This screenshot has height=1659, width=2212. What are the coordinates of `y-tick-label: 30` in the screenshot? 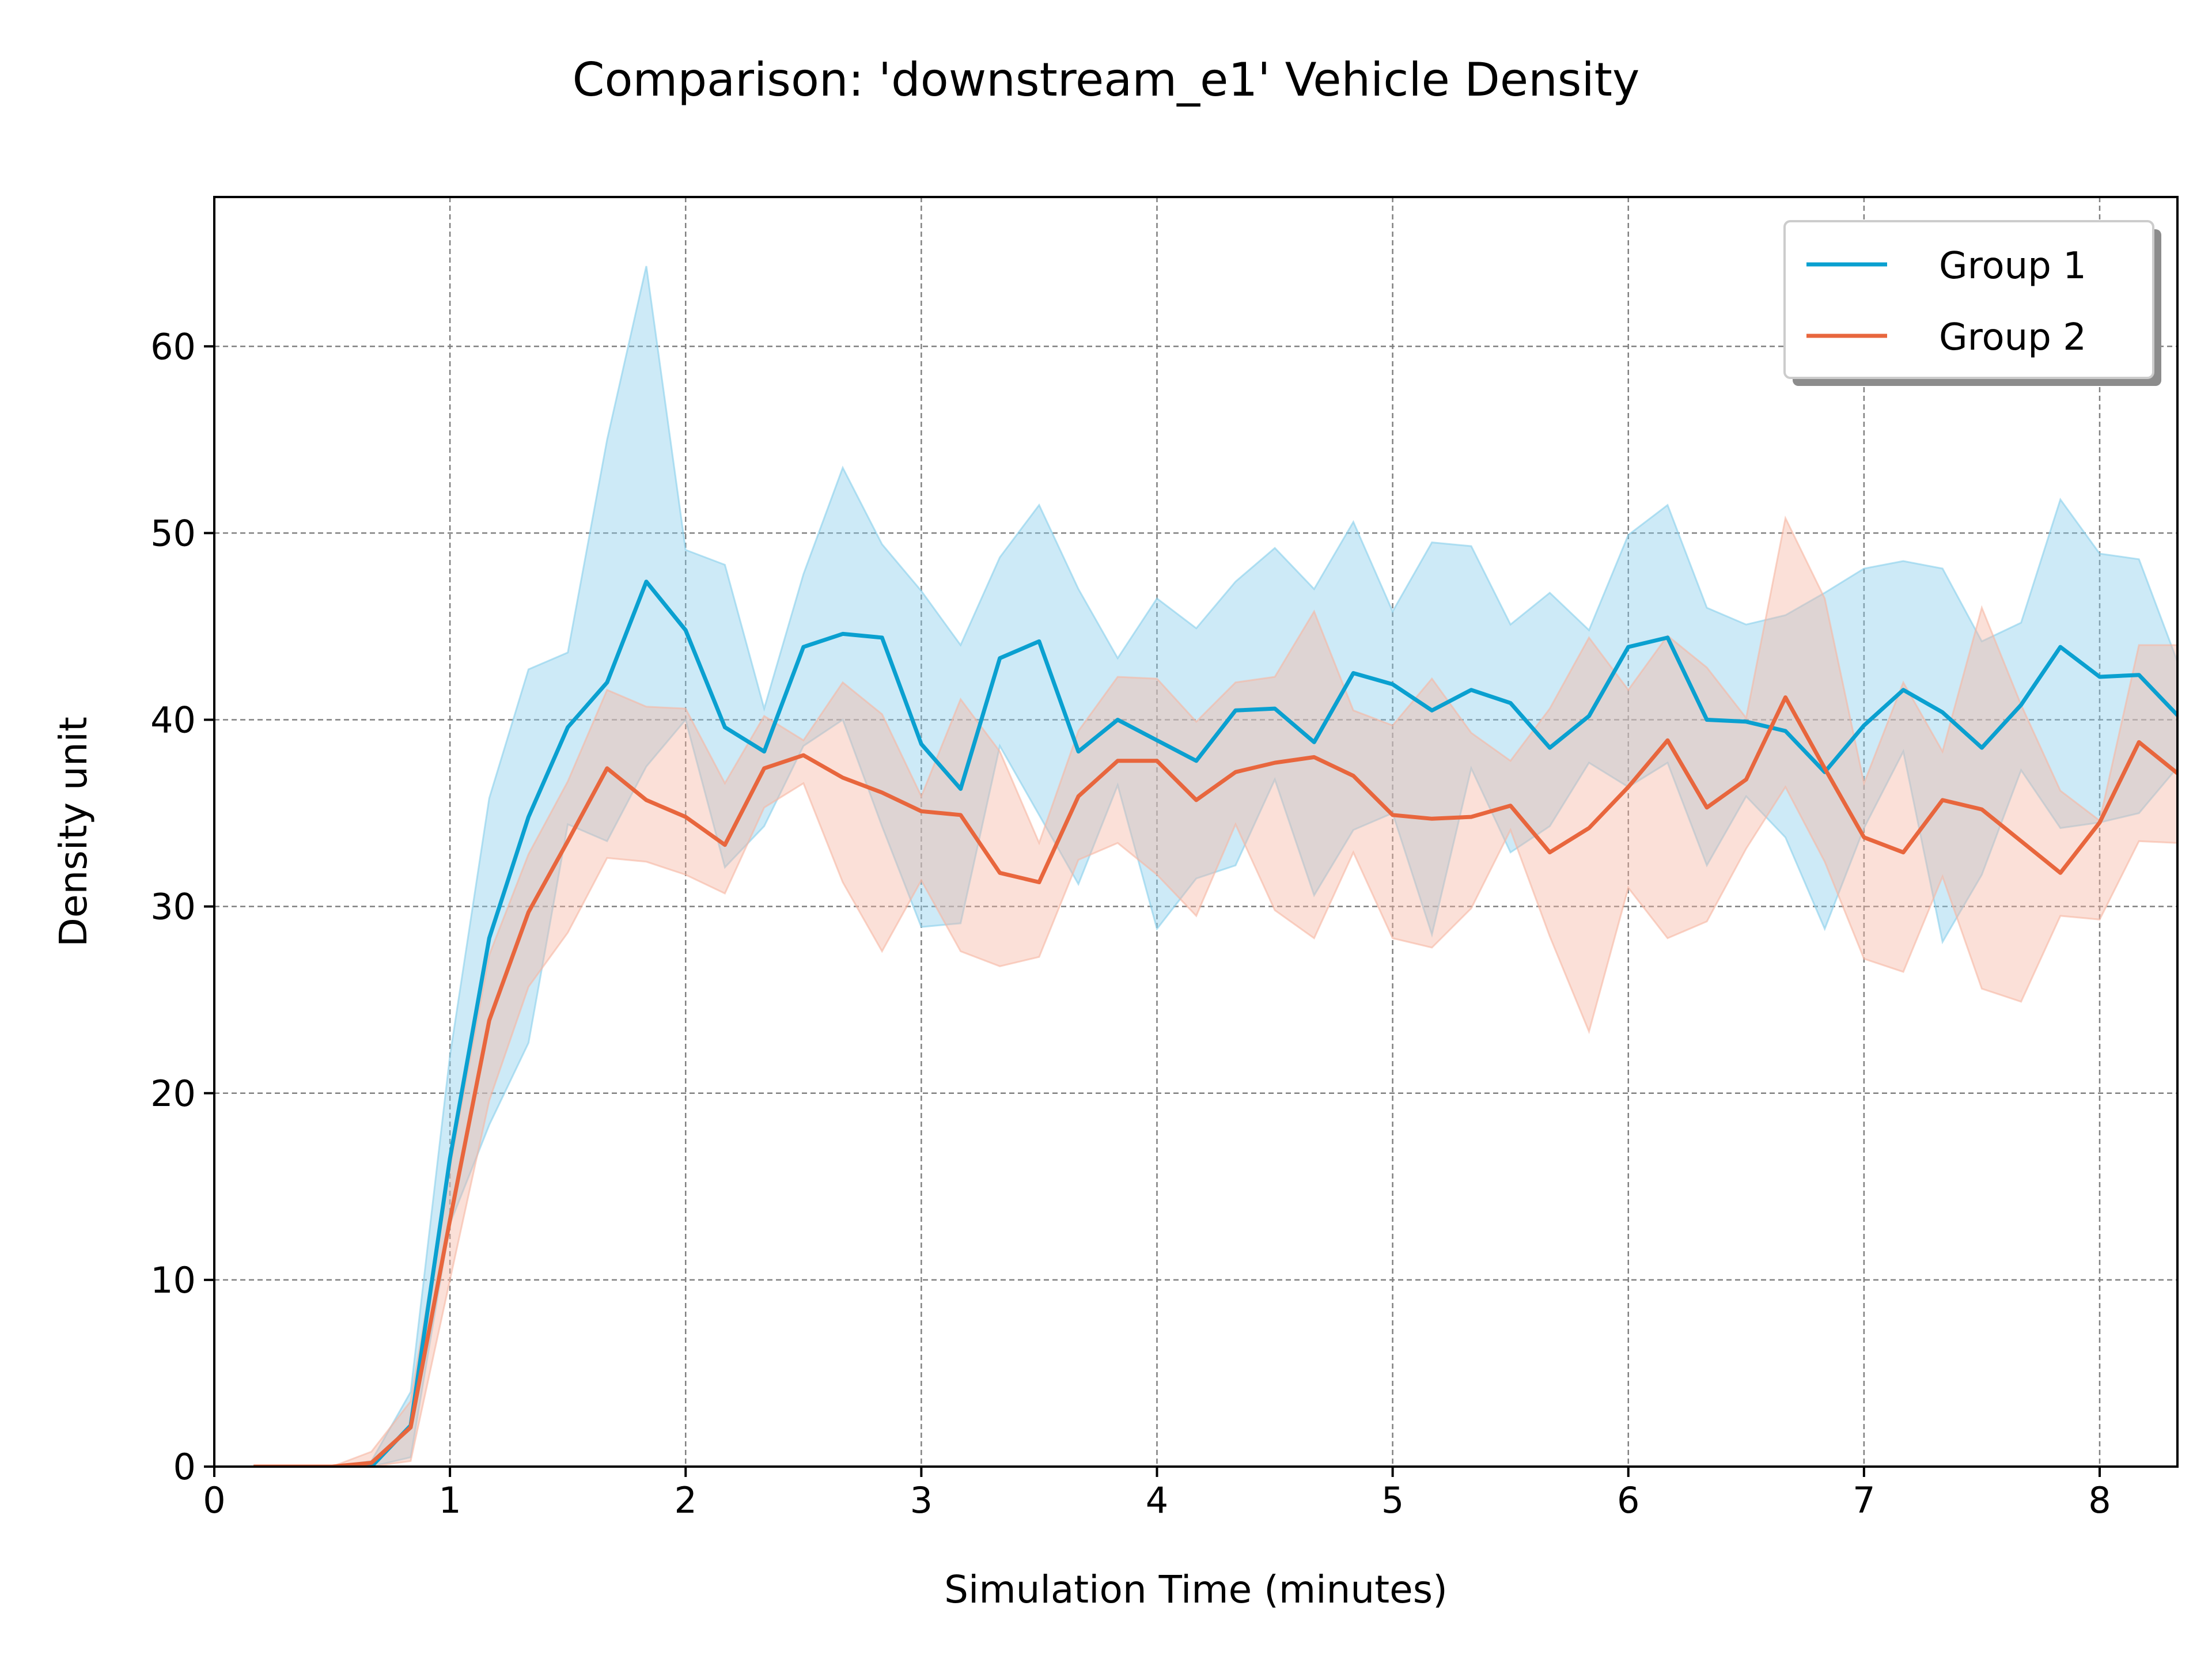 It's located at (173, 907).